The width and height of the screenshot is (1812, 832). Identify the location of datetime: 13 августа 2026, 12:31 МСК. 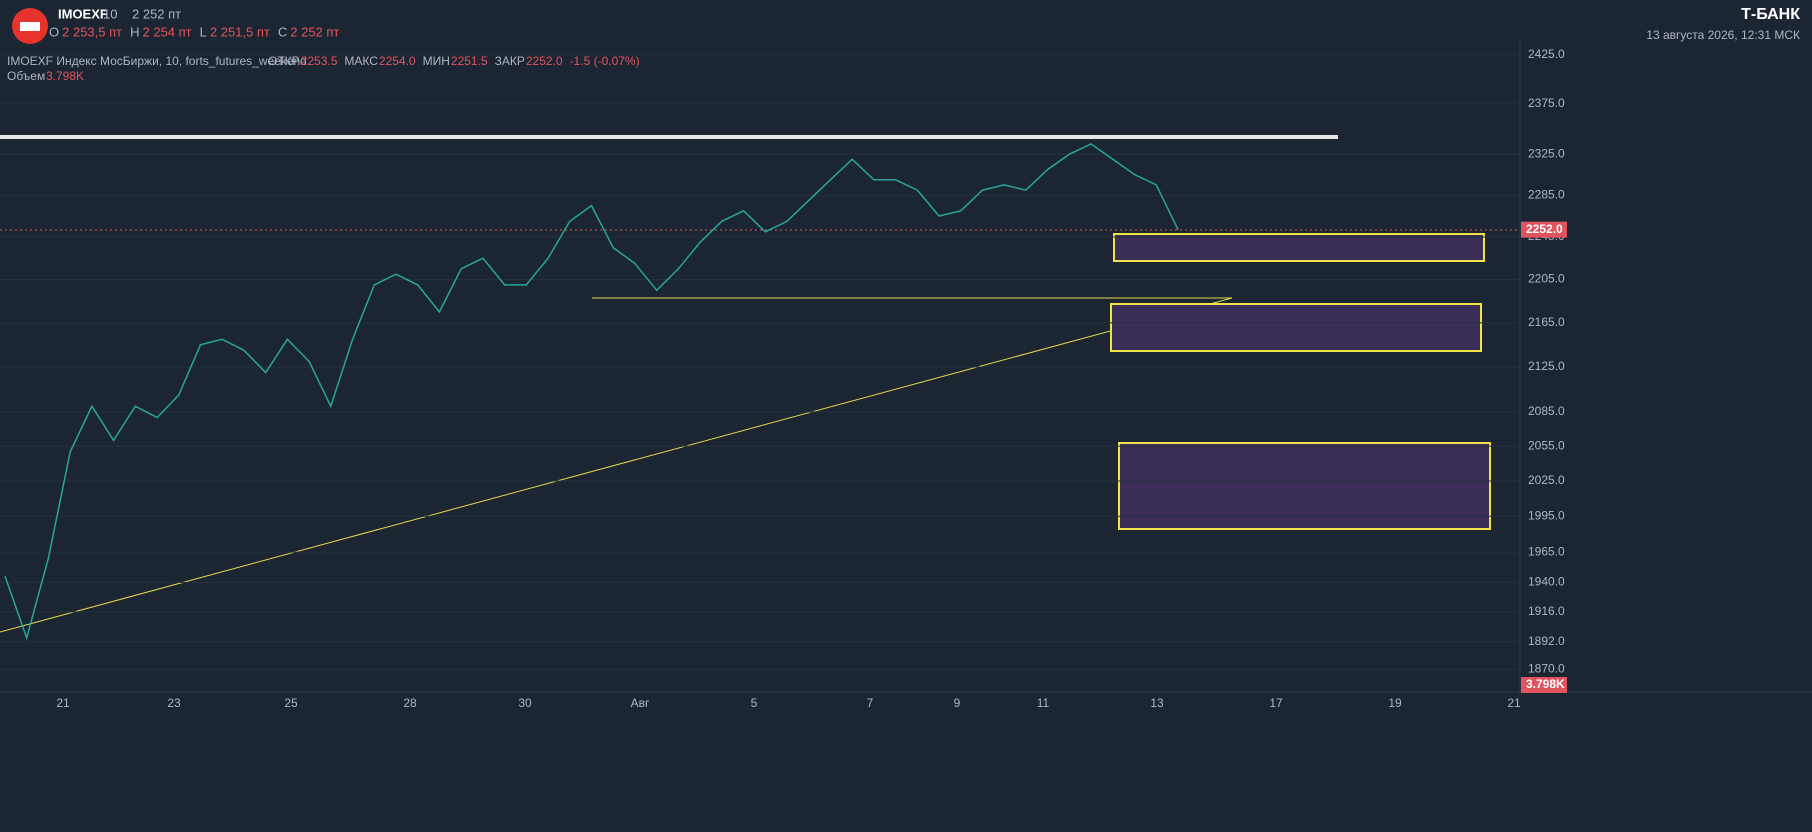
(1723, 35).